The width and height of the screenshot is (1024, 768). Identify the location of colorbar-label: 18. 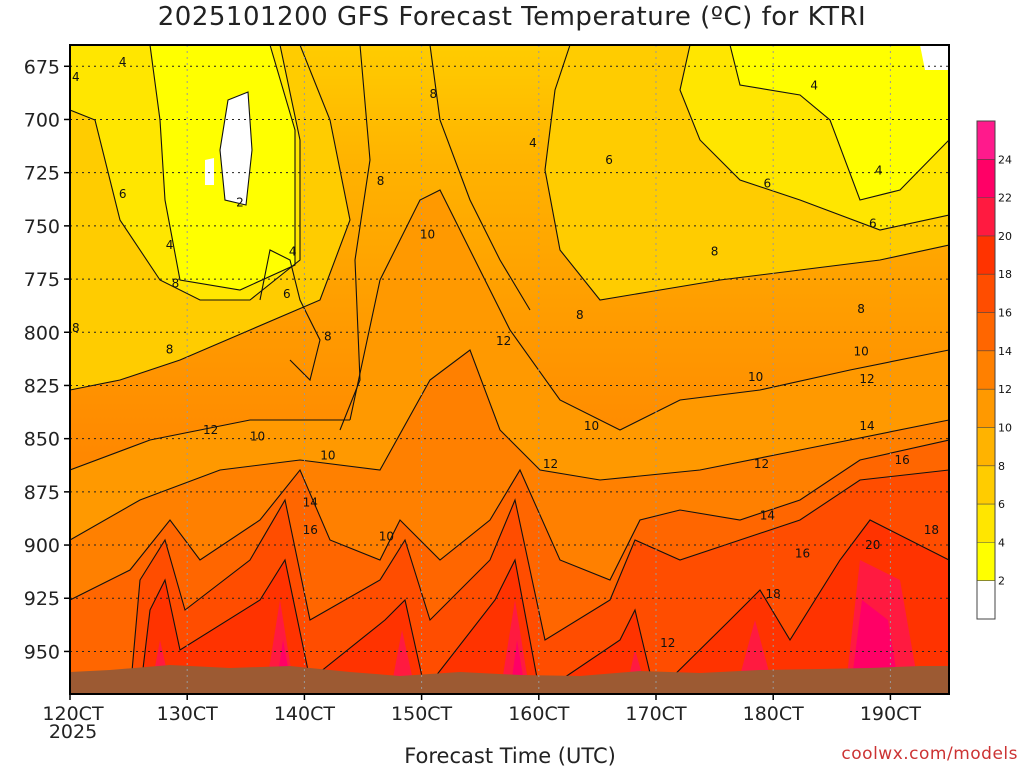
(1005, 274).